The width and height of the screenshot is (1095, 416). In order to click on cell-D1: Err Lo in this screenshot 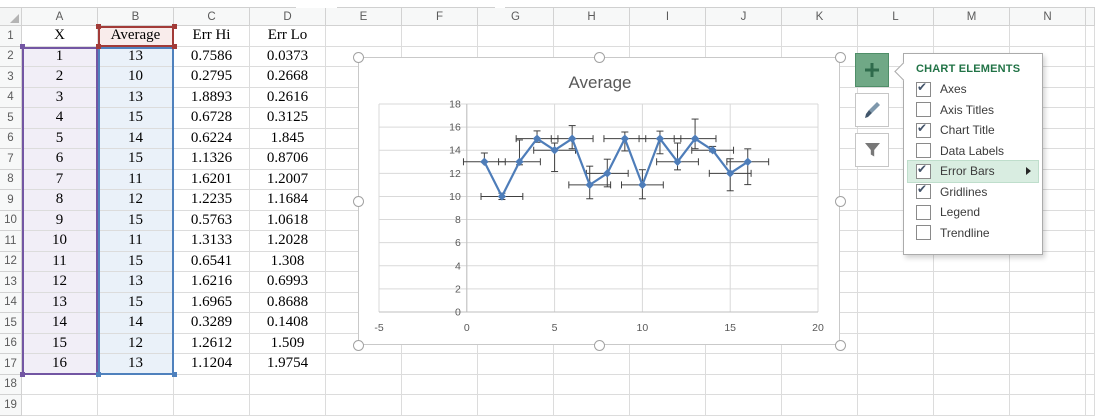, I will do `click(288, 36)`.